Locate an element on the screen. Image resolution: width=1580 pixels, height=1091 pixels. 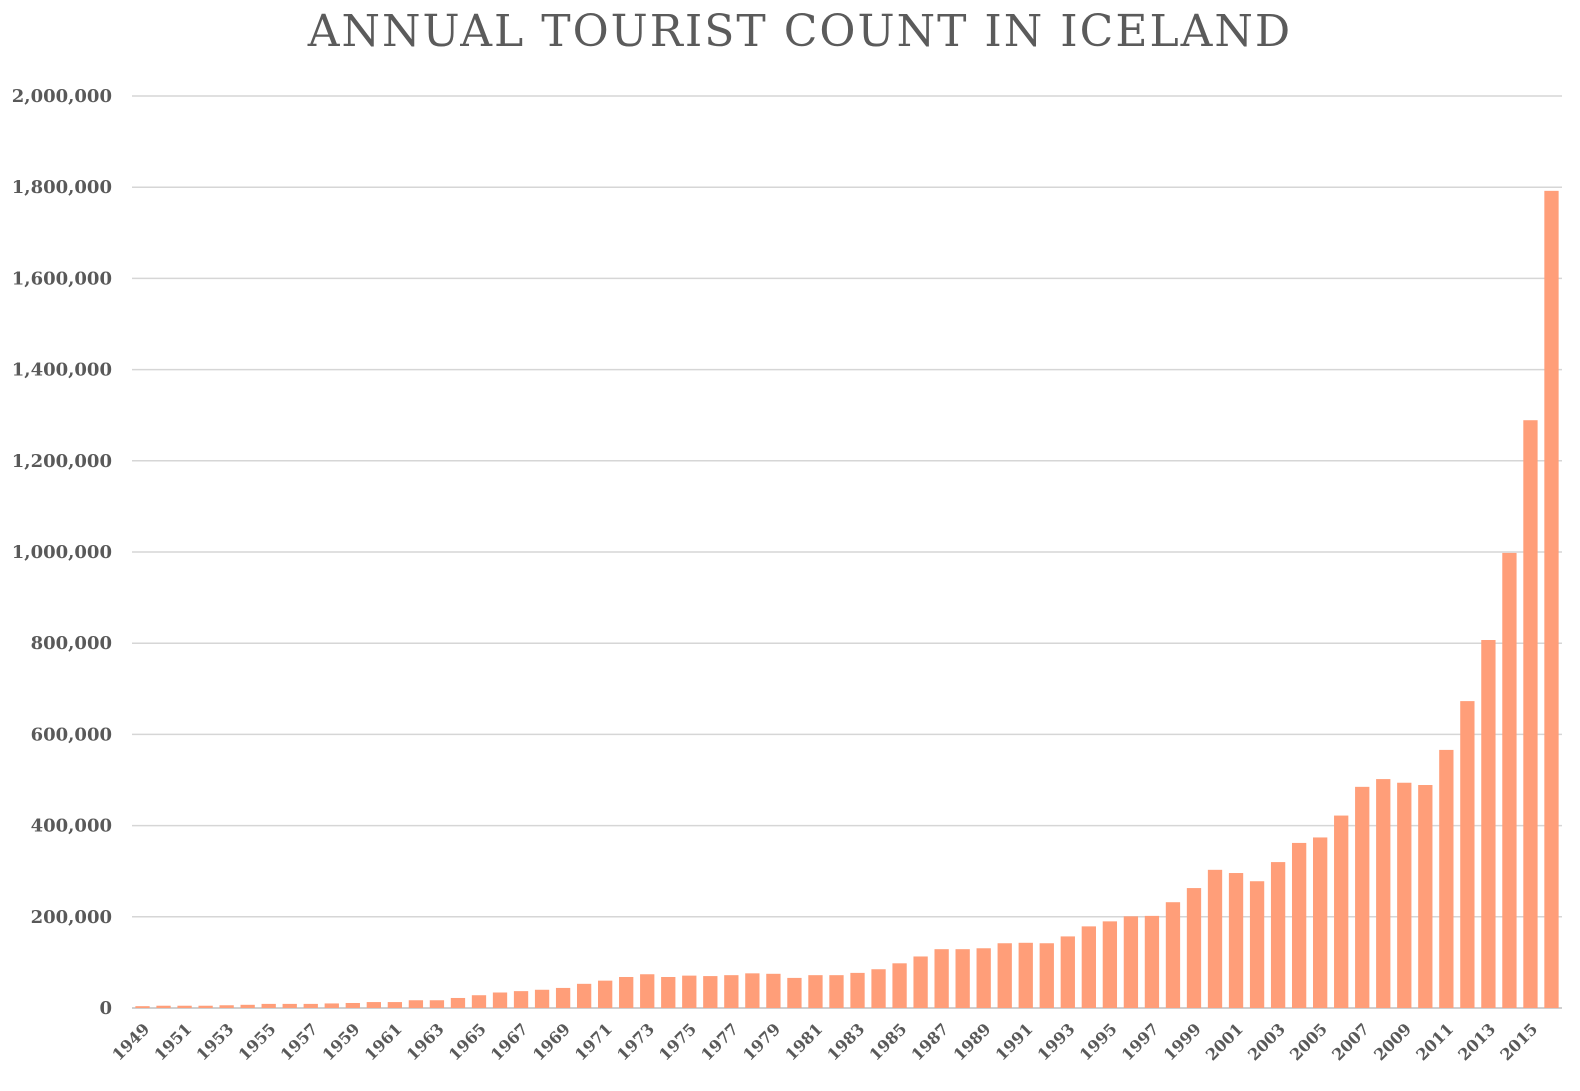
bar-1963 is located at coordinates (437, 1004).